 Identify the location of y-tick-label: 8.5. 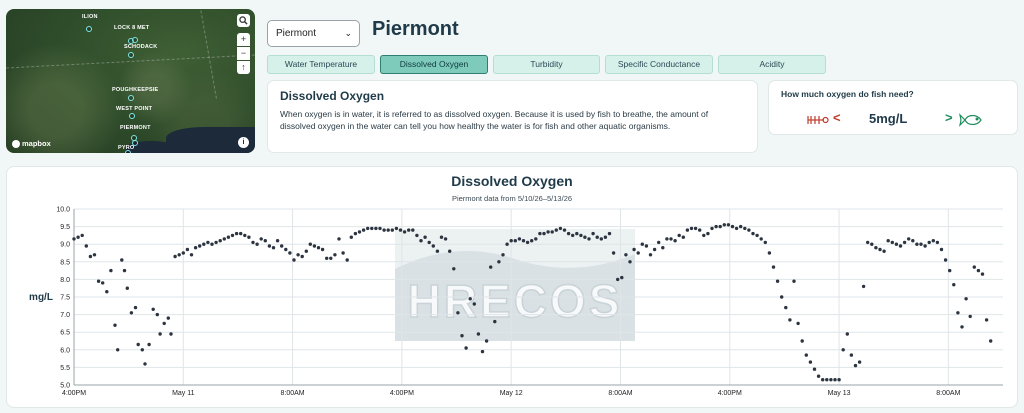
(65, 262).